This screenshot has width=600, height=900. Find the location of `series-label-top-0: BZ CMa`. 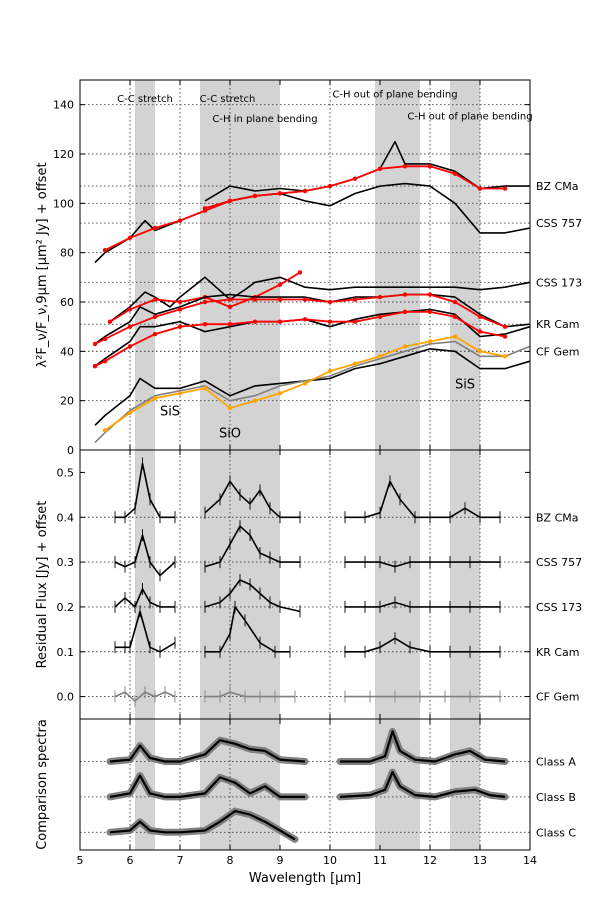

series-label-top-0: BZ CMa is located at coordinates (557, 186).